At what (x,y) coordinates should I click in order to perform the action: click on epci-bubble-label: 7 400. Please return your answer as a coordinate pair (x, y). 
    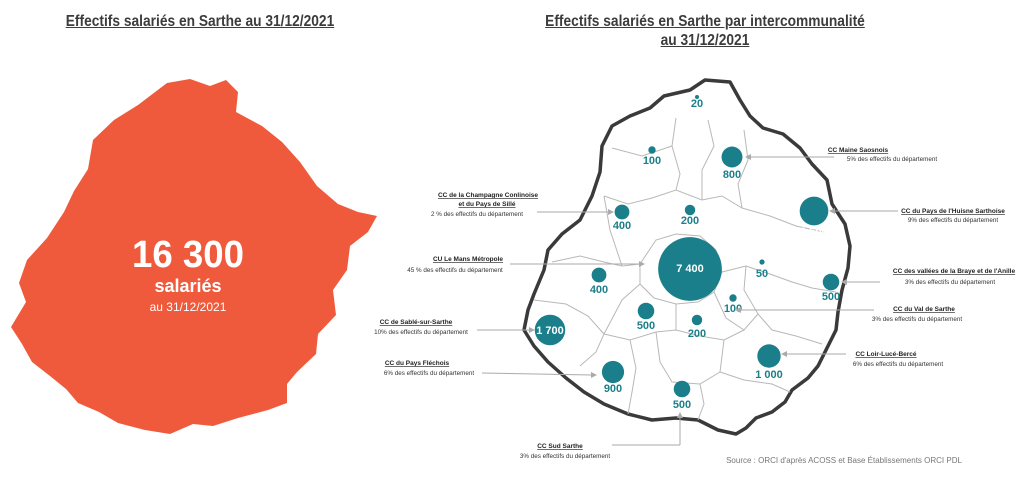
    Looking at the image, I should click on (690, 269).